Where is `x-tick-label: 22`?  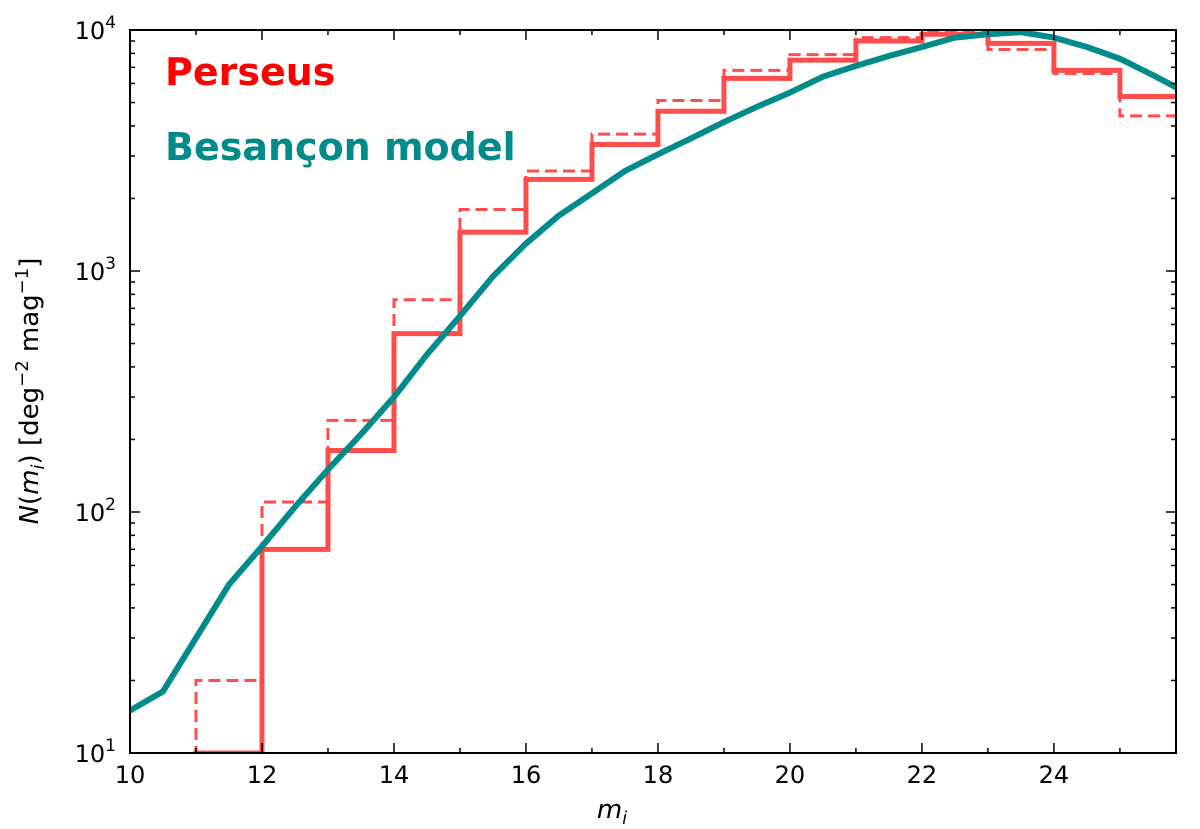 x-tick-label: 22 is located at coordinates (922, 775).